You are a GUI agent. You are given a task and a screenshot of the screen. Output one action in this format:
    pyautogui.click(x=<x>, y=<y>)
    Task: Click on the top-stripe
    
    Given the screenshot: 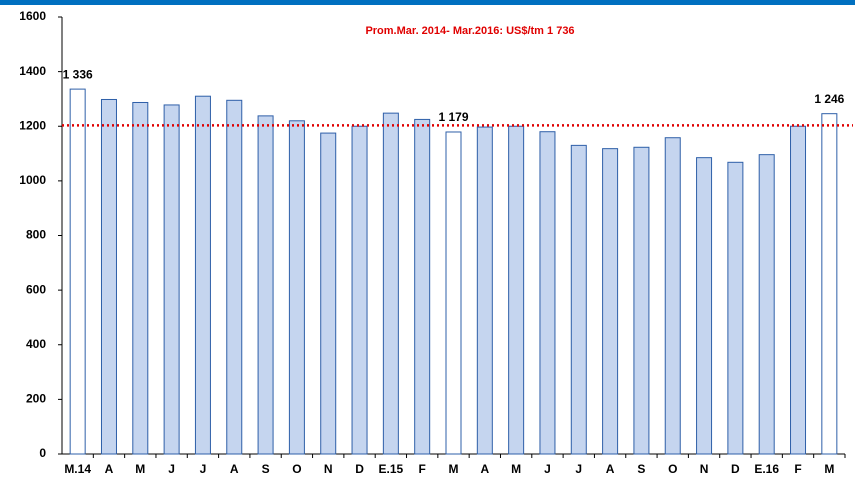 What is the action you would take?
    pyautogui.click(x=427, y=2)
    